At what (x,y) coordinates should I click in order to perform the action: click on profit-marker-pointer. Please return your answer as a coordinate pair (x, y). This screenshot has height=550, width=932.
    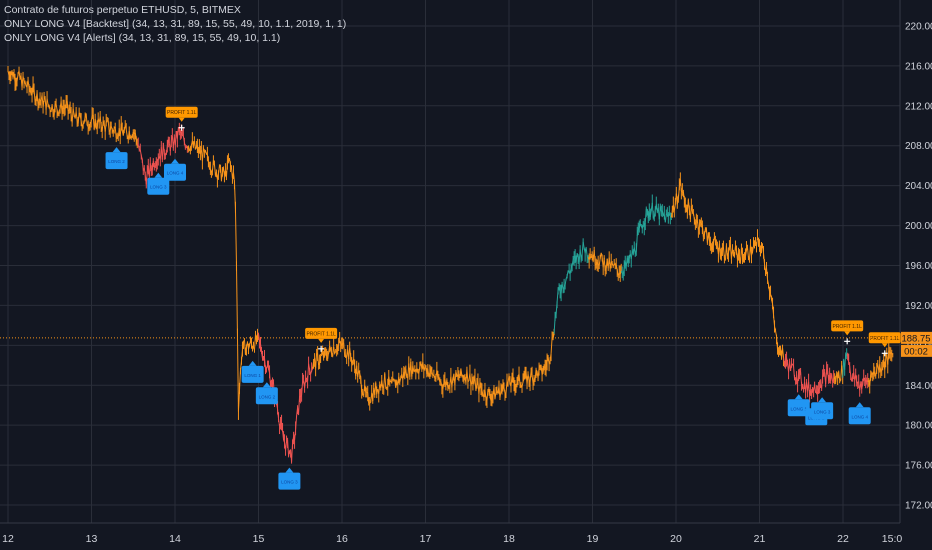
    Looking at the image, I should click on (884, 345).